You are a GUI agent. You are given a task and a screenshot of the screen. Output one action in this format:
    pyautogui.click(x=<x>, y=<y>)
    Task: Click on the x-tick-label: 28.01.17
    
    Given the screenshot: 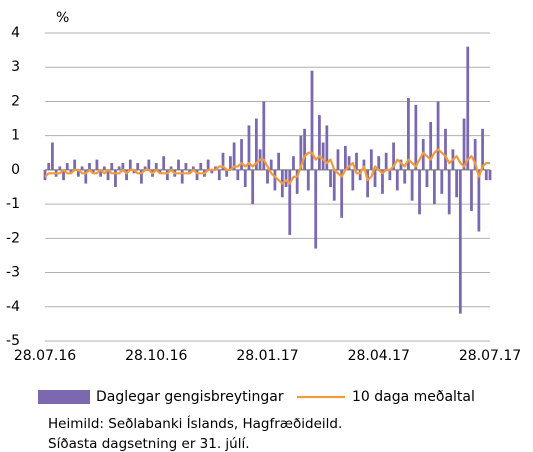 What is the action you would take?
    pyautogui.click(x=267, y=356)
    